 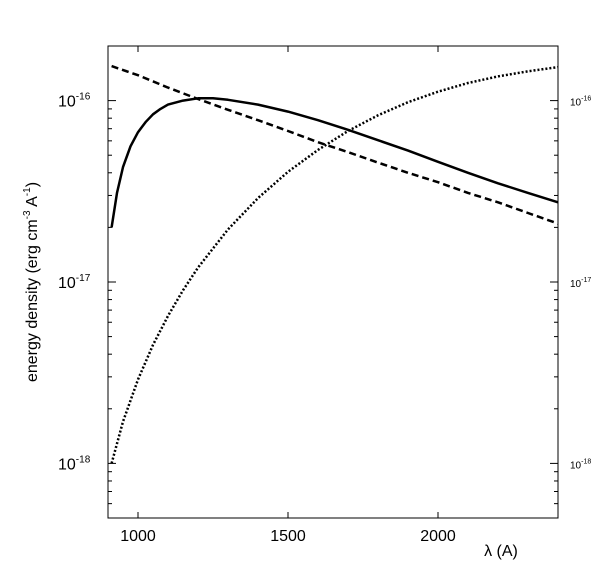 I want to click on y-axis-label: energy density (erg cm-3 A-1), so click(x=31, y=282).